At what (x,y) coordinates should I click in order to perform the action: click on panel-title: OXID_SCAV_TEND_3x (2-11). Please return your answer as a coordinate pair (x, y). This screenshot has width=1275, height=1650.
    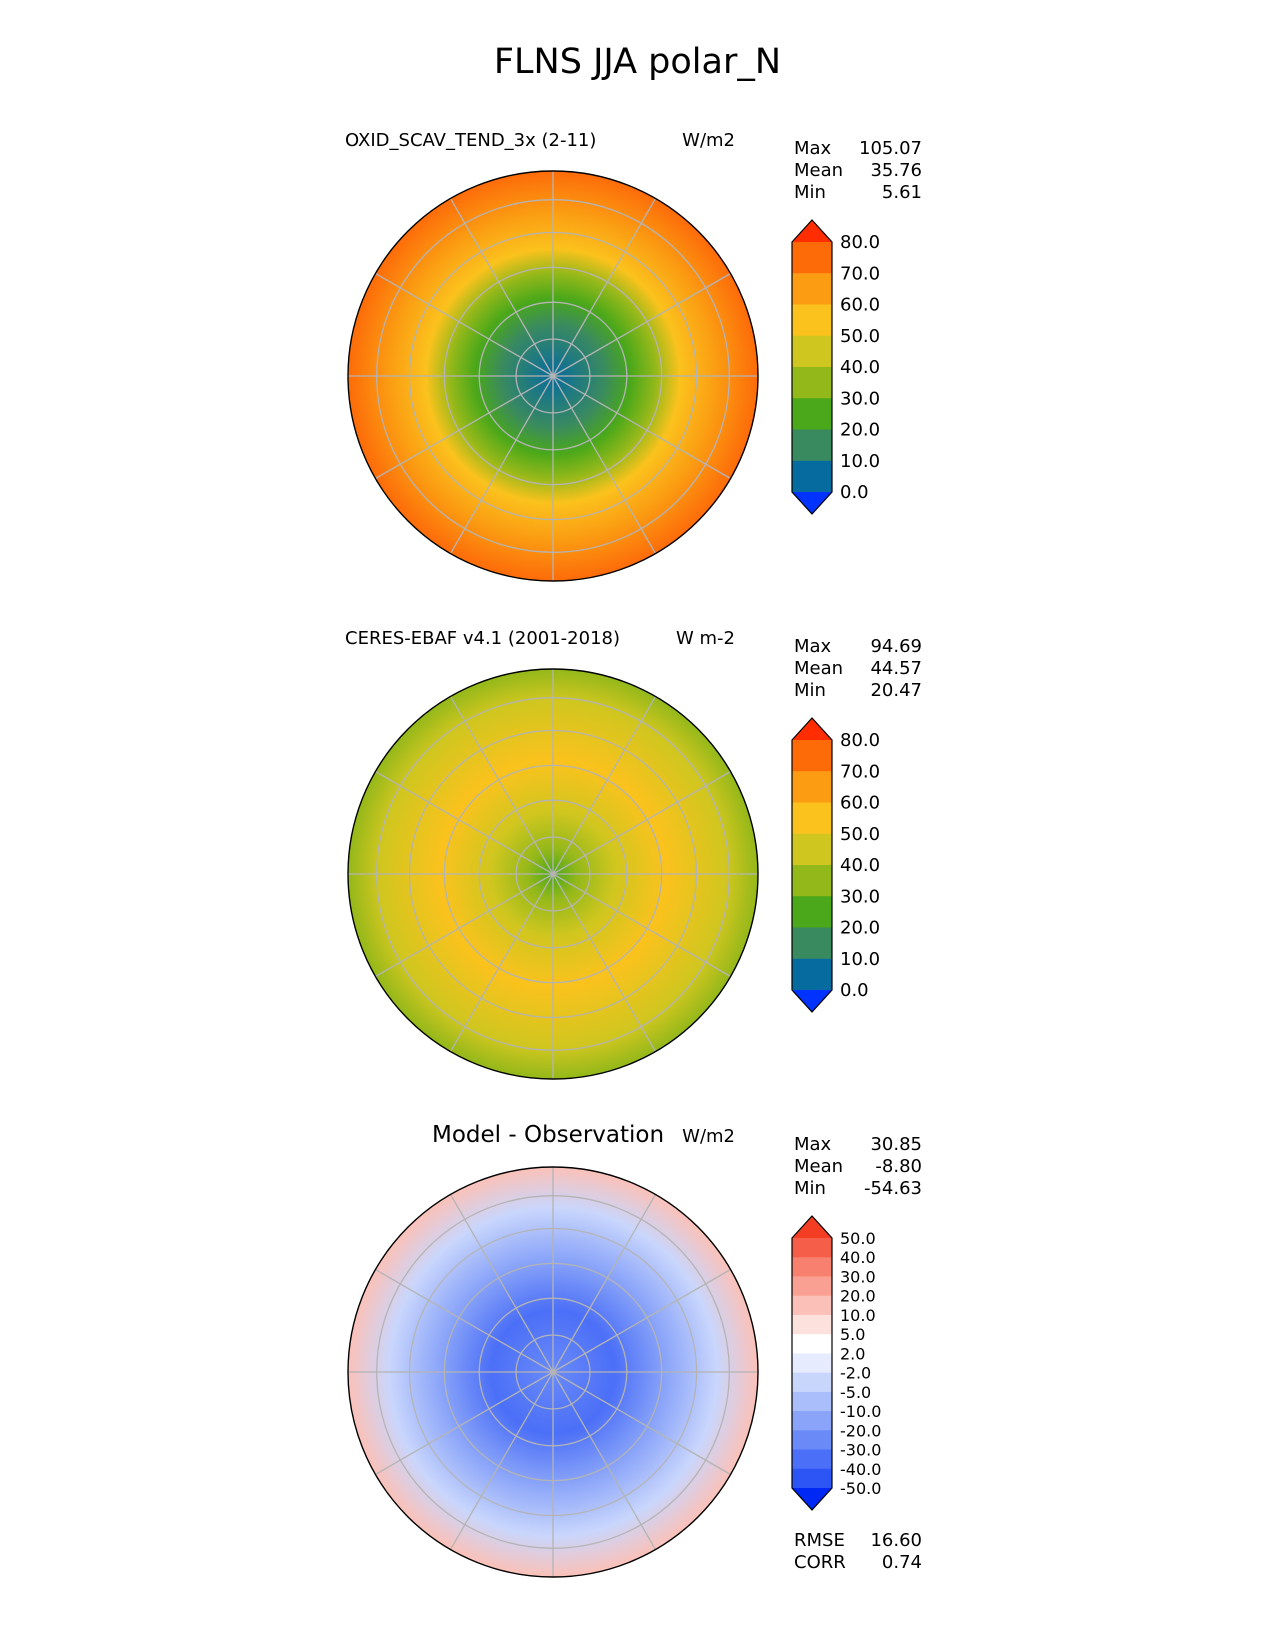
    Looking at the image, I should click on (471, 140).